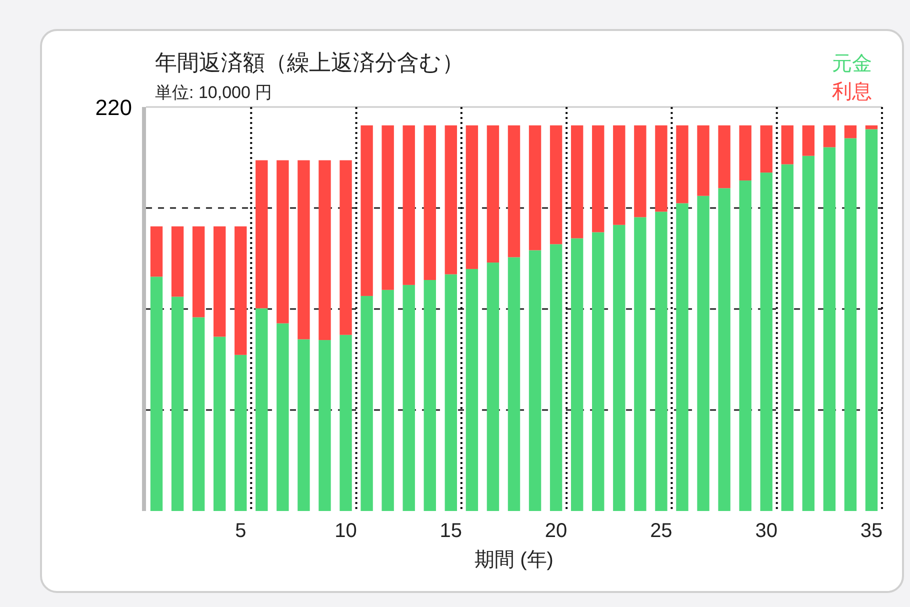  What do you see at coordinates (766, 531) in the screenshot?
I see `x-tick-label: 30` at bounding box center [766, 531].